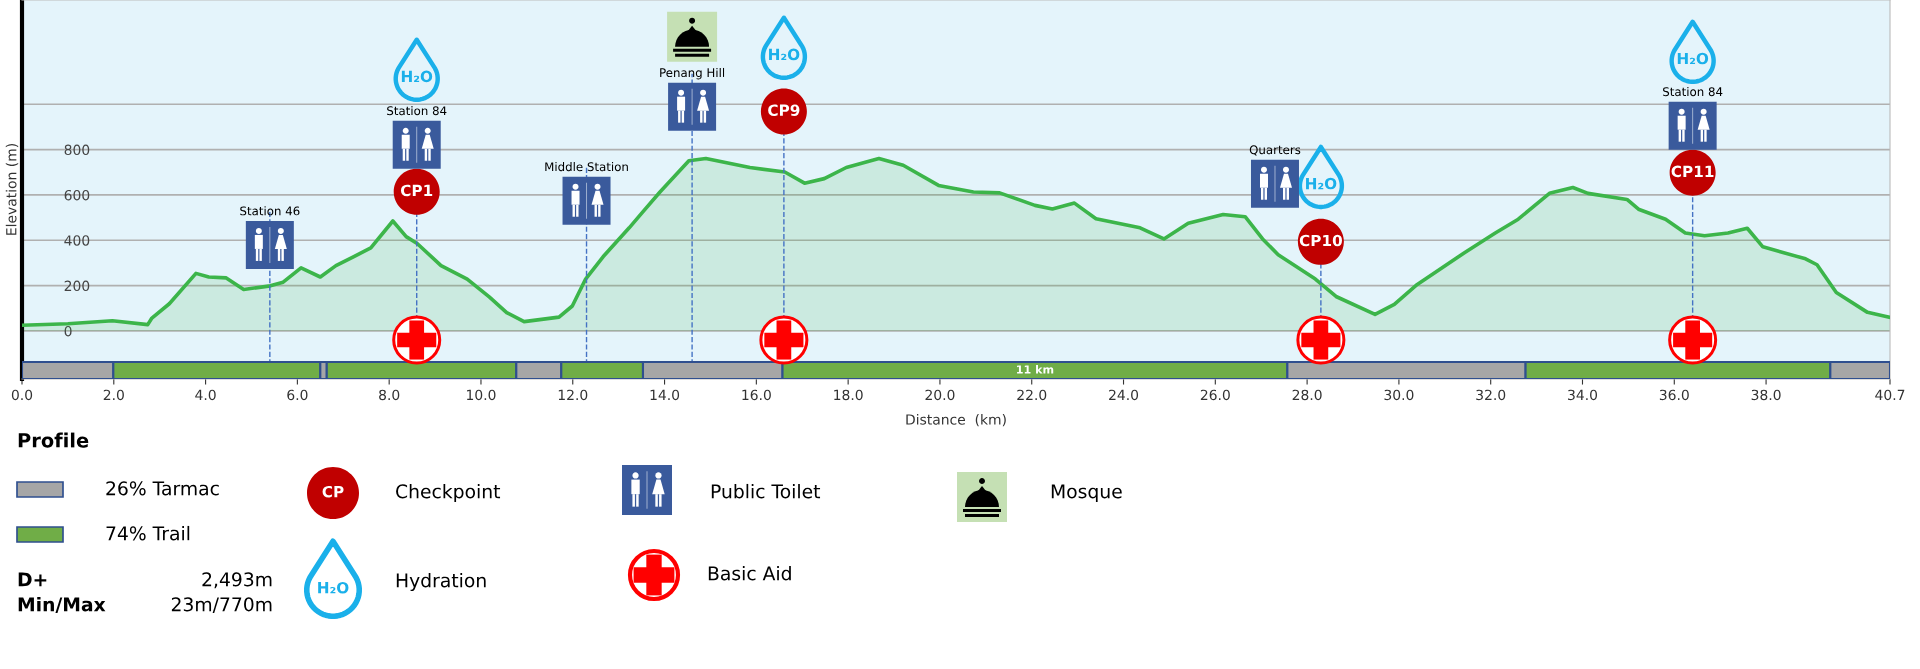 The height and width of the screenshot is (669, 1920). Describe the element at coordinates (221, 605) in the screenshot. I see `text: 23m/770m` at that location.